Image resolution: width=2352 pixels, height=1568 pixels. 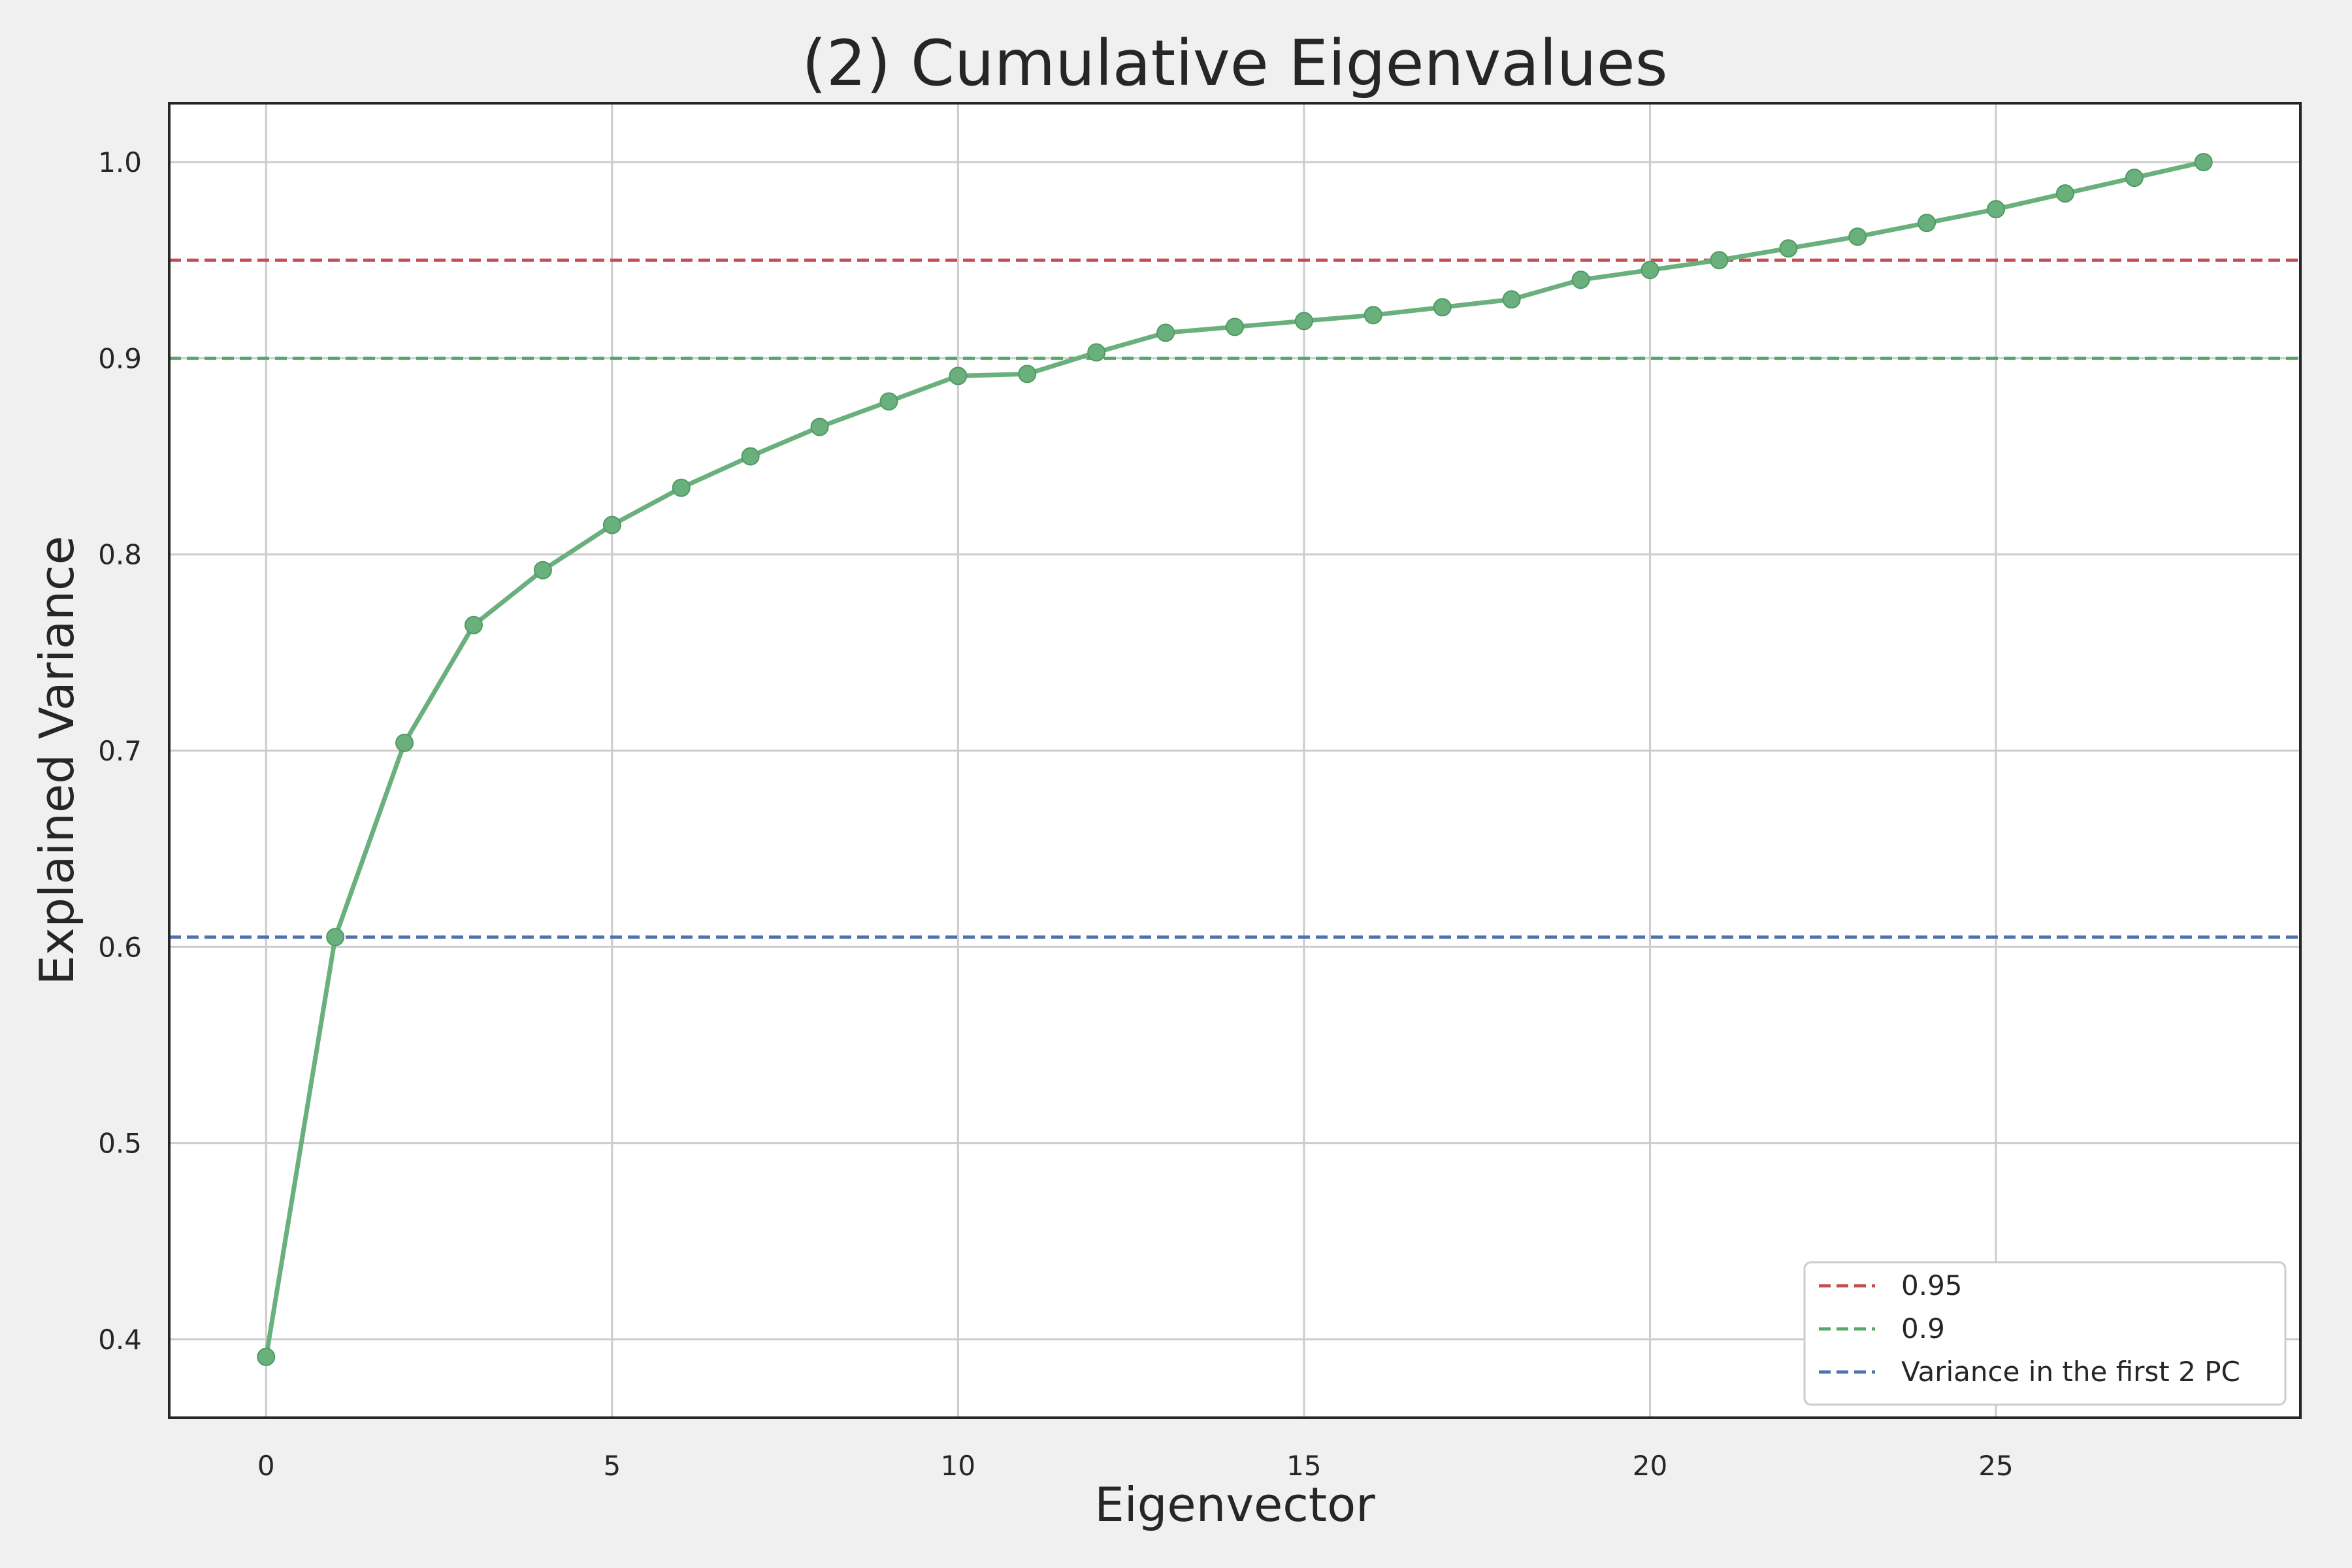 What do you see at coordinates (266, 1466) in the screenshot?
I see `x-tick-label: 0` at bounding box center [266, 1466].